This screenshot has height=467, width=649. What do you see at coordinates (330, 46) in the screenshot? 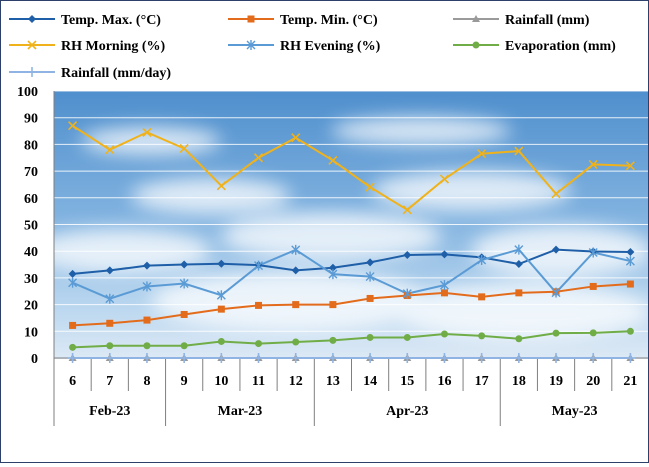
I see `legend-label: RH Evening (%)` at bounding box center [330, 46].